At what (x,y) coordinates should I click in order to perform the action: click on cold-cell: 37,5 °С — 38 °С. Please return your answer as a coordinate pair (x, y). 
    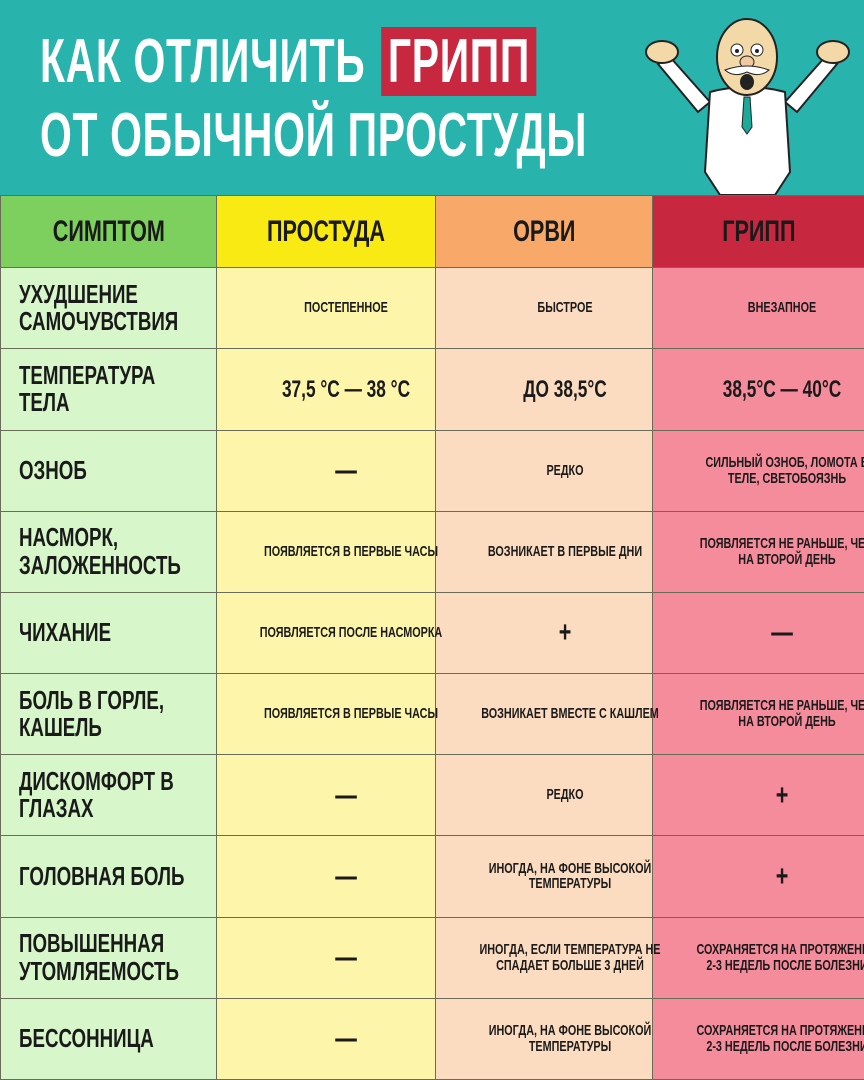
    Looking at the image, I should click on (326, 389).